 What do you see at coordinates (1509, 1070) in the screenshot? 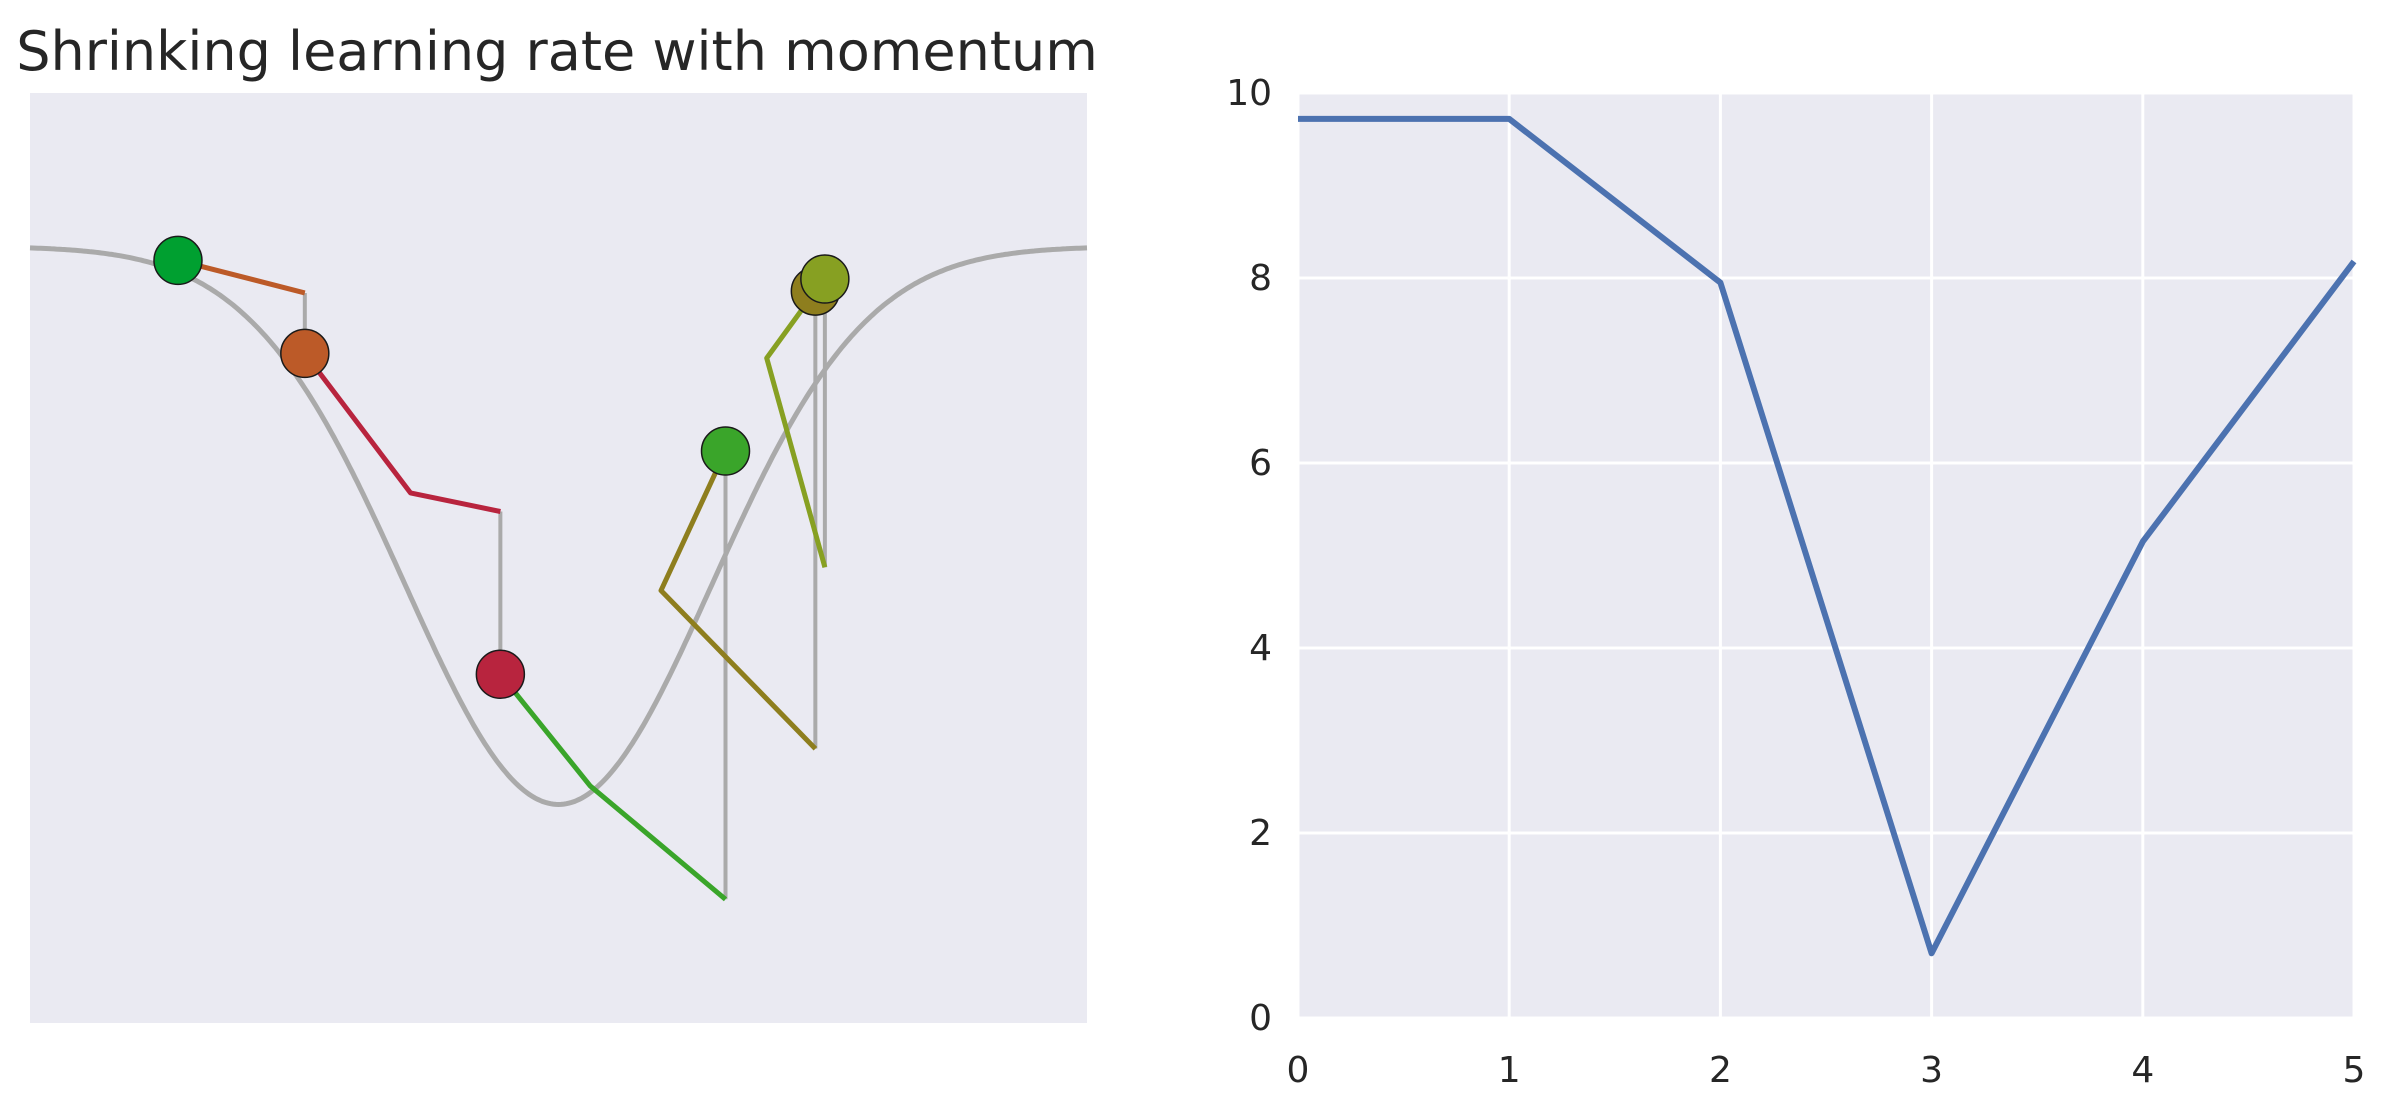
I see `x-tick-label-1: 1` at bounding box center [1509, 1070].